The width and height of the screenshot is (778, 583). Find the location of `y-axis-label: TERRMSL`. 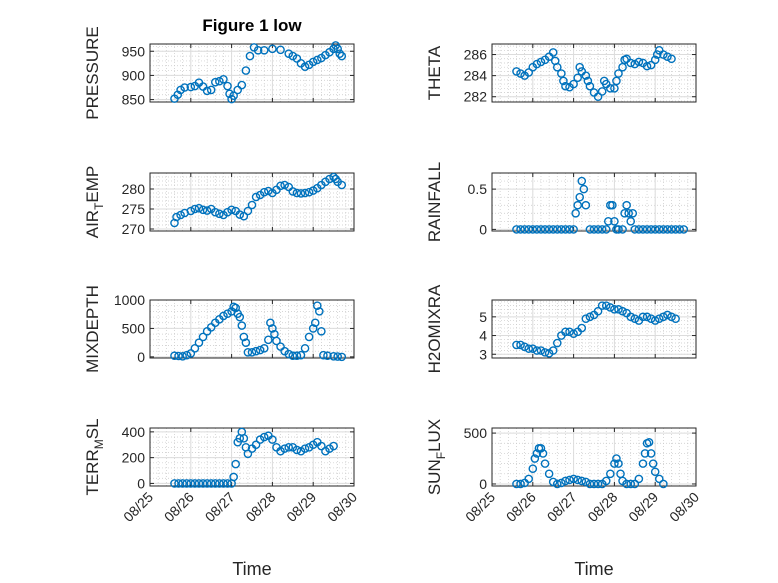

y-axis-label: TERRMSL is located at coordinates (94, 456).